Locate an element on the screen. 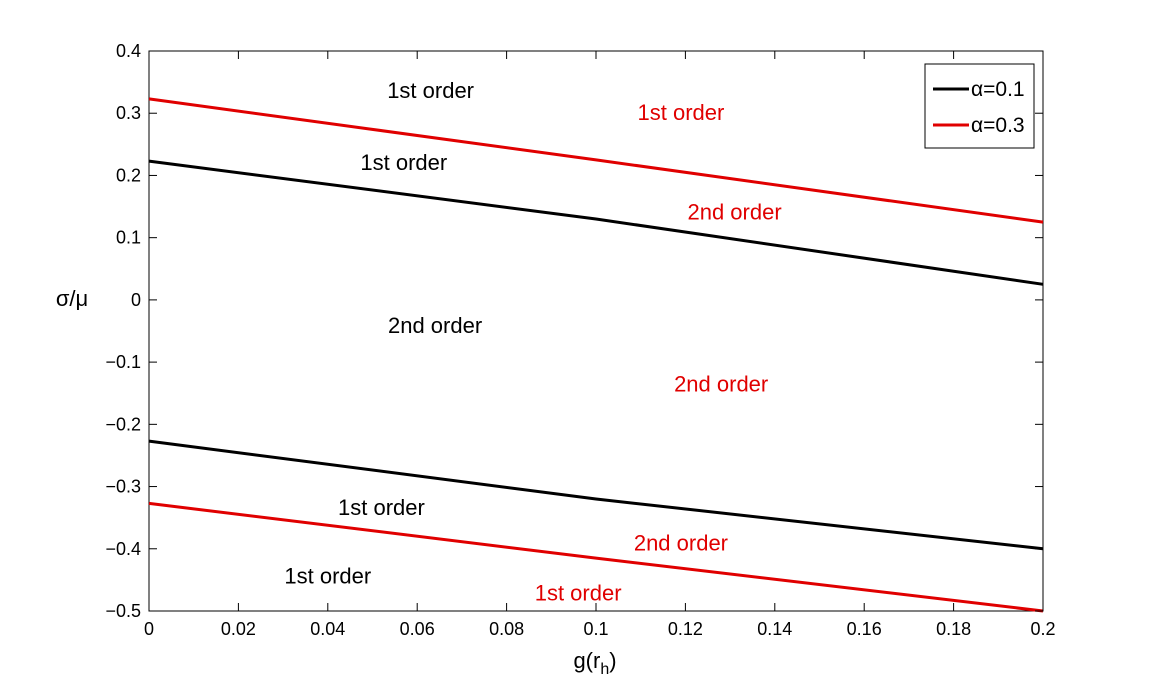 The width and height of the screenshot is (1152, 688). legend-label-1: α=0.1 is located at coordinates (998, 89).